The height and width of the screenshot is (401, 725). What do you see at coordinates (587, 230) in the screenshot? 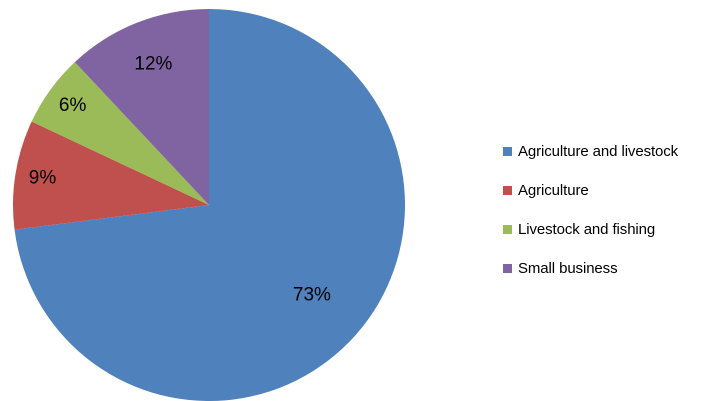
I see `legend-label-livestock-and-fishing: Livestock and fishing` at bounding box center [587, 230].